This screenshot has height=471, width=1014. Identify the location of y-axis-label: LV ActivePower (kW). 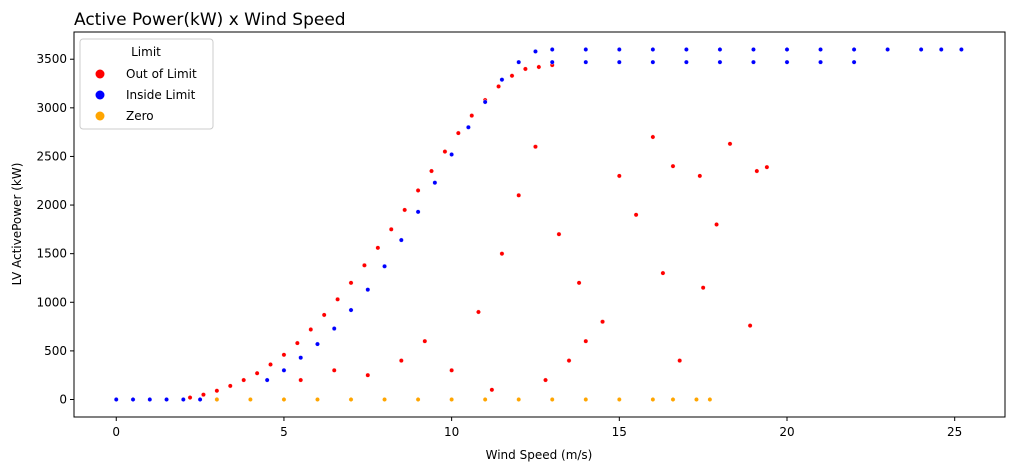
(17, 224).